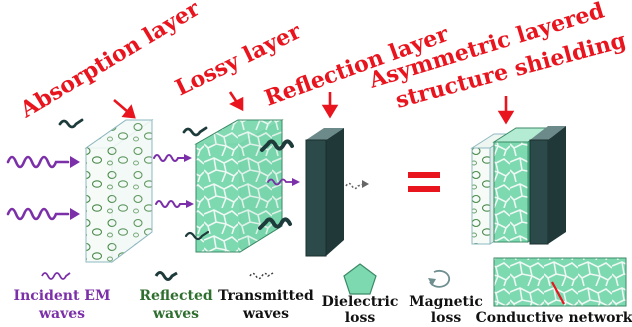 Image resolution: width=632 pixels, height=327 pixels. I want to click on title-absorption-layer: Absorption layer, so click(110, 62).